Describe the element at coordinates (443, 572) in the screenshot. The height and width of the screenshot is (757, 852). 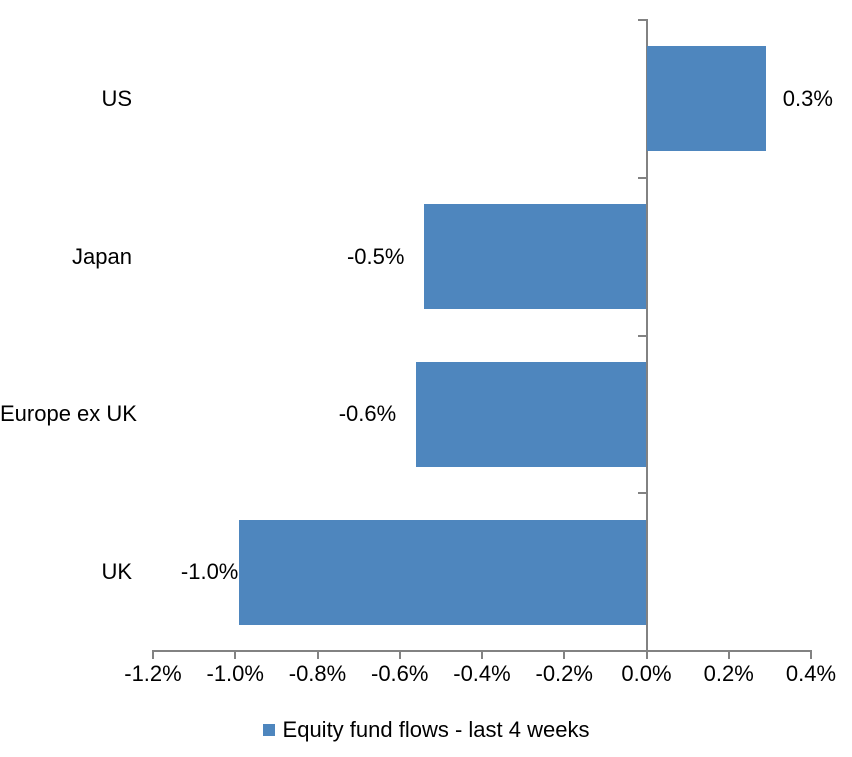
I see `bar-uk` at that location.